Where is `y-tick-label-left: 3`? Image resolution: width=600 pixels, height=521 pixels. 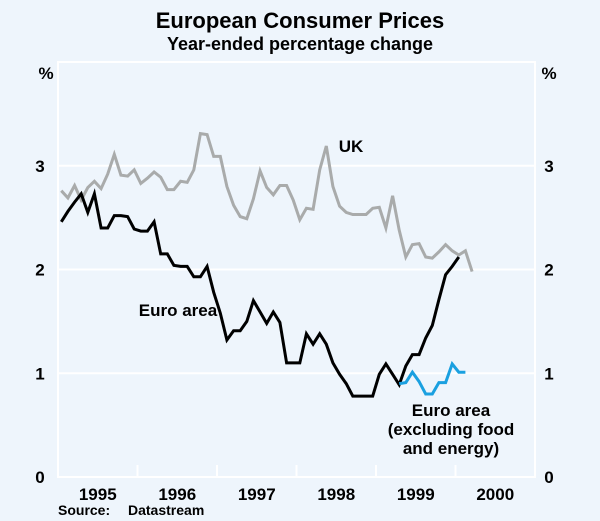
y-tick-label-left: 3 is located at coordinates (39, 166).